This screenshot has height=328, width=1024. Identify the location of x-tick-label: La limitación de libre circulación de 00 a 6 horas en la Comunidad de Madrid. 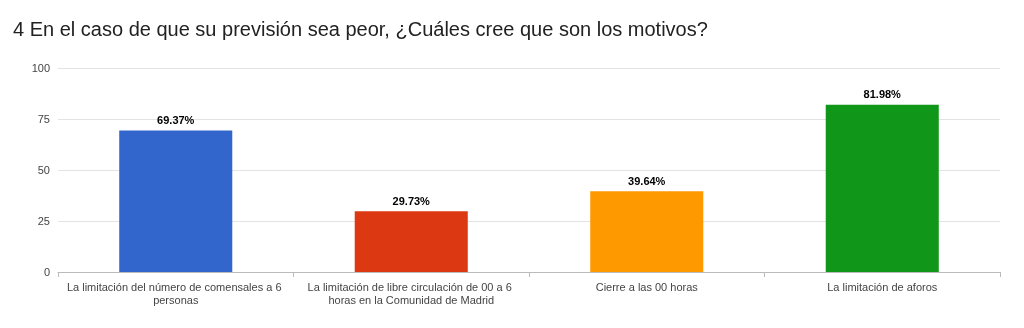
(411, 293).